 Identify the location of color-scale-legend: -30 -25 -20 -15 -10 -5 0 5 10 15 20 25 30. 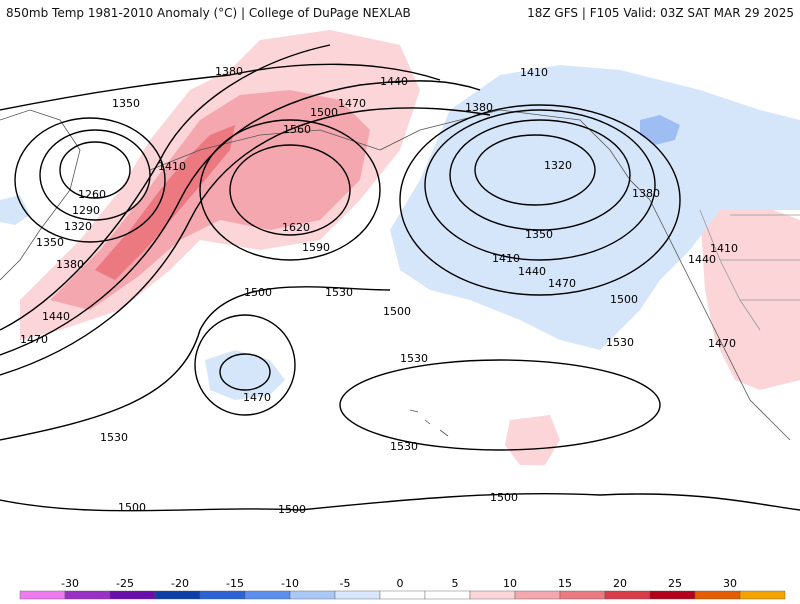
(400, 588).